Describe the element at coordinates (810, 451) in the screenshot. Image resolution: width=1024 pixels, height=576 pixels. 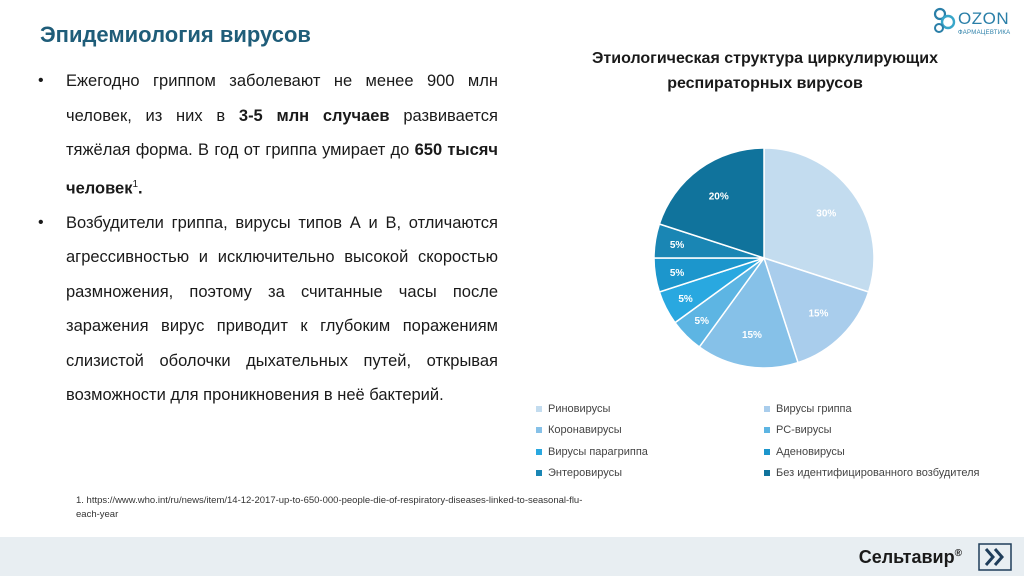
I see `legend-label: Аденовирусы` at that location.